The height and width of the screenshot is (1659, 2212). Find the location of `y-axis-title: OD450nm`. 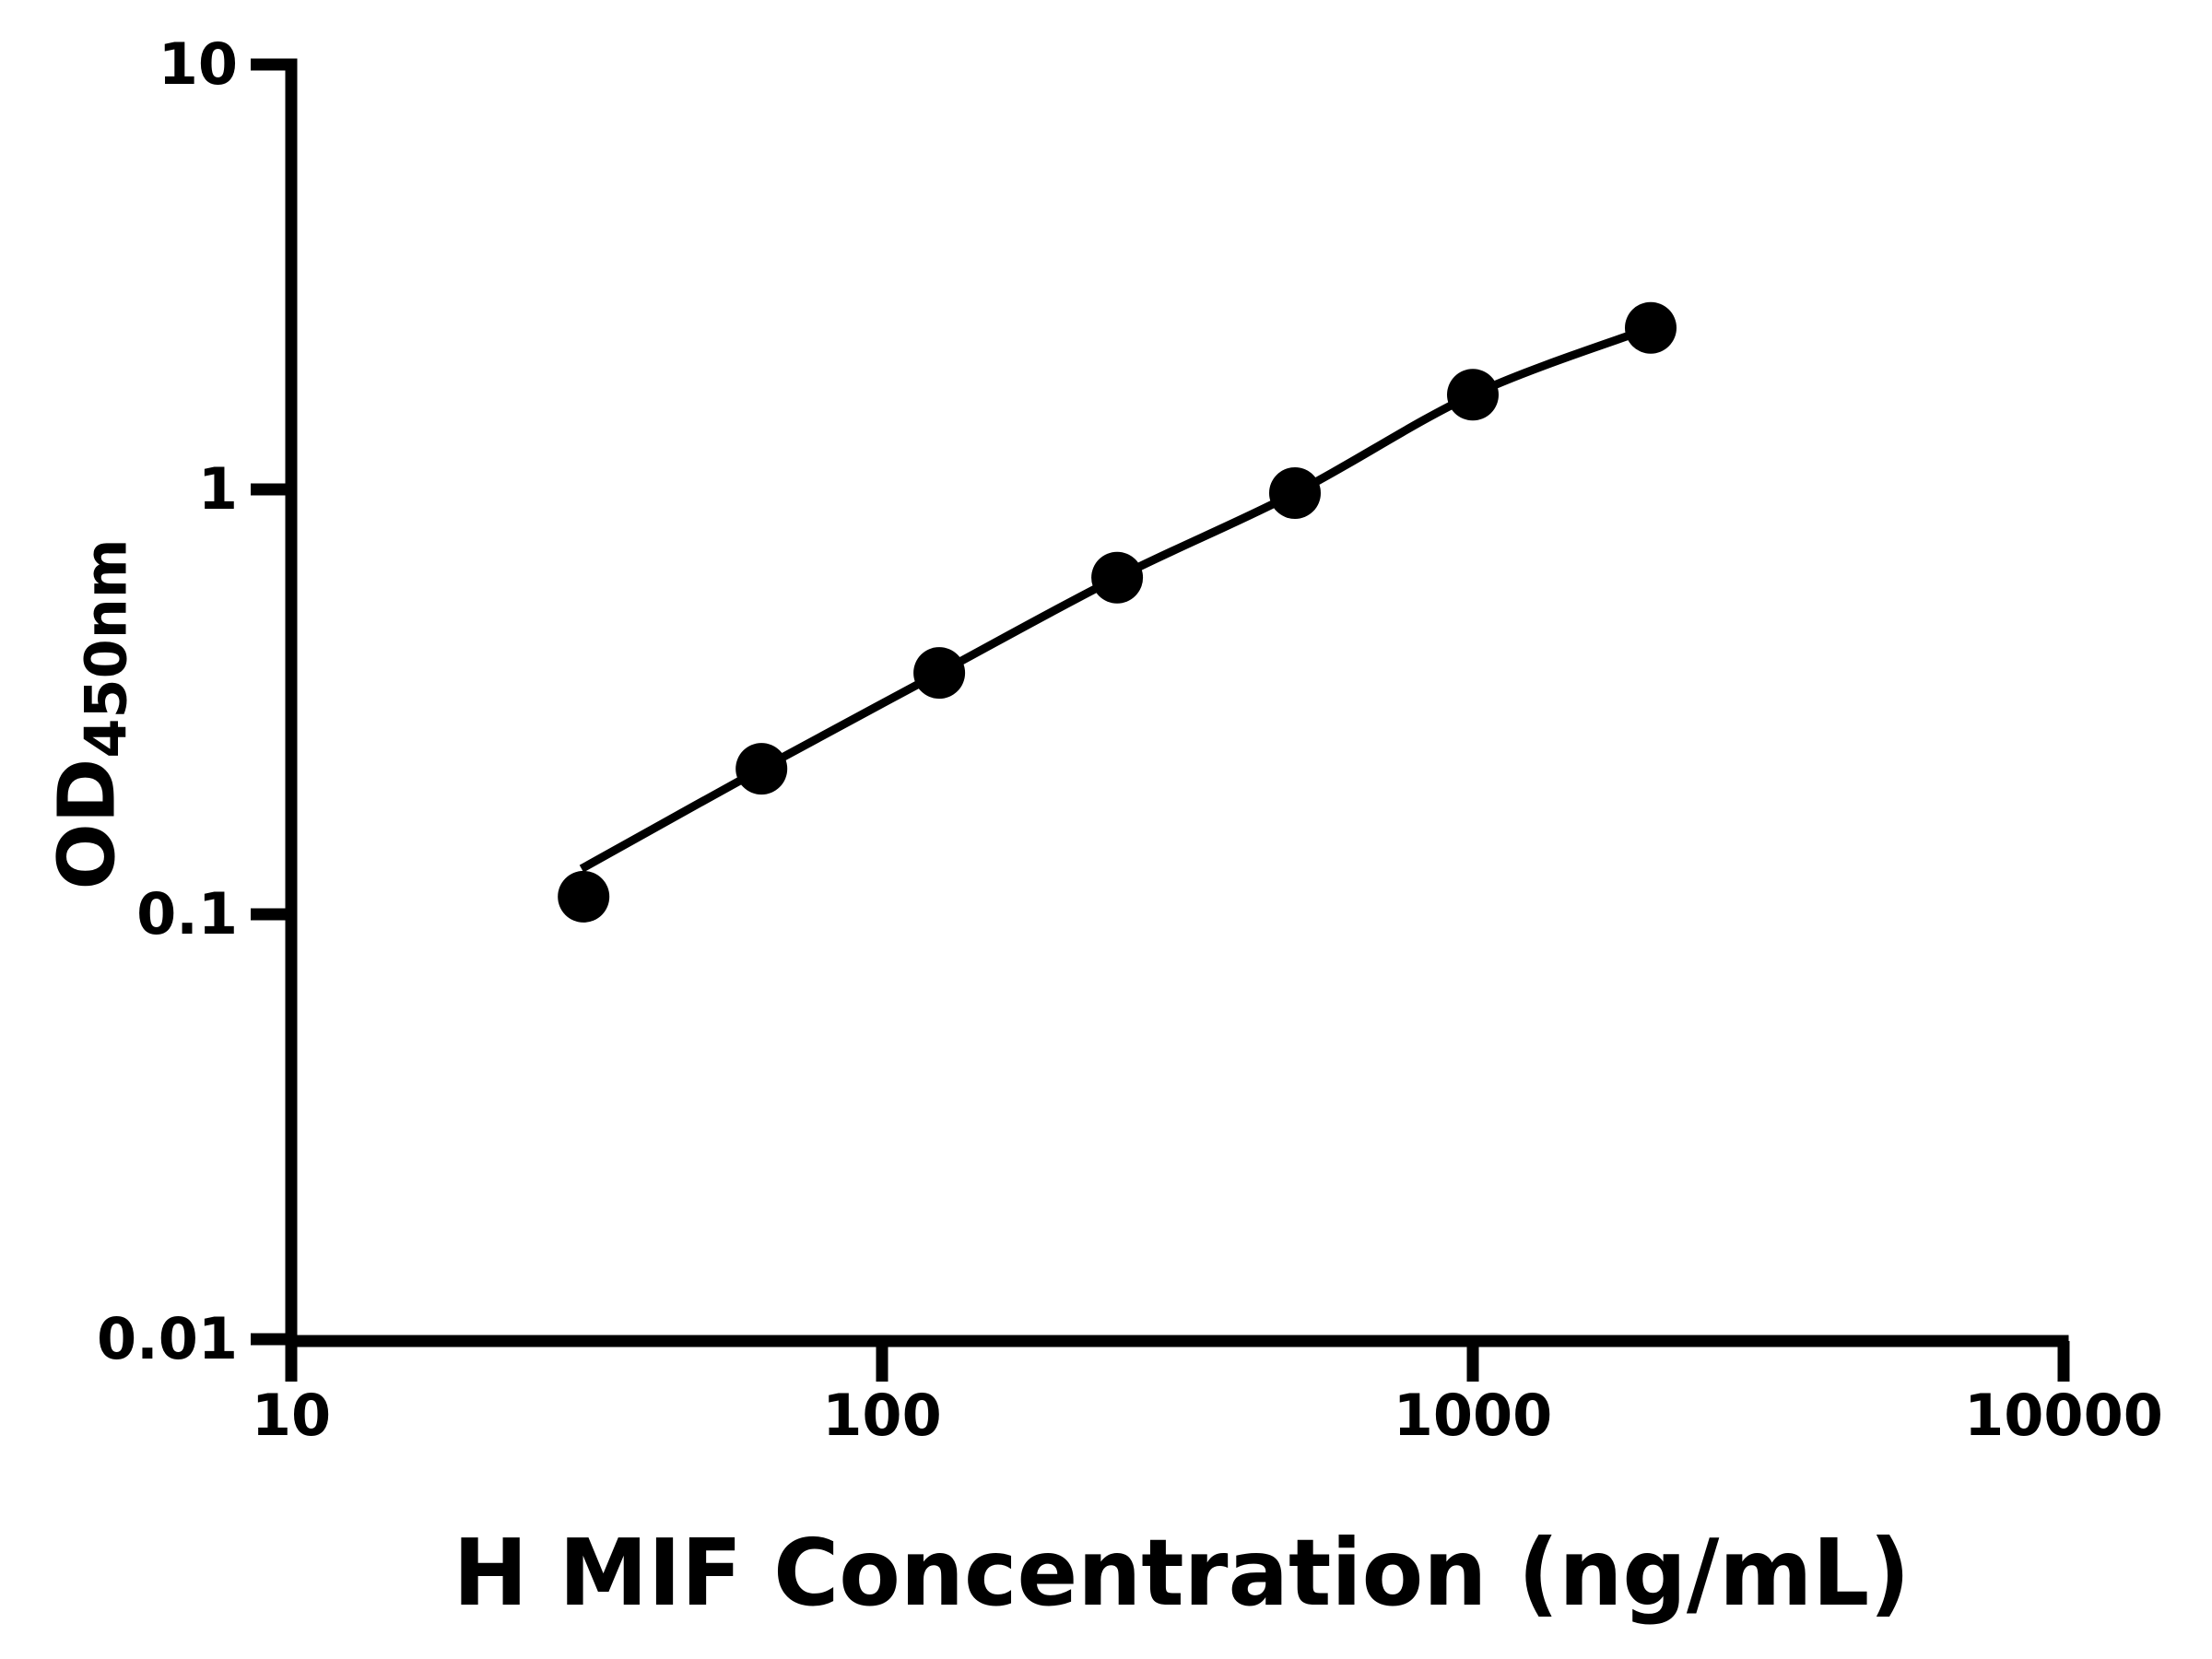

y-axis-title: OD450nm is located at coordinates (94, 714).